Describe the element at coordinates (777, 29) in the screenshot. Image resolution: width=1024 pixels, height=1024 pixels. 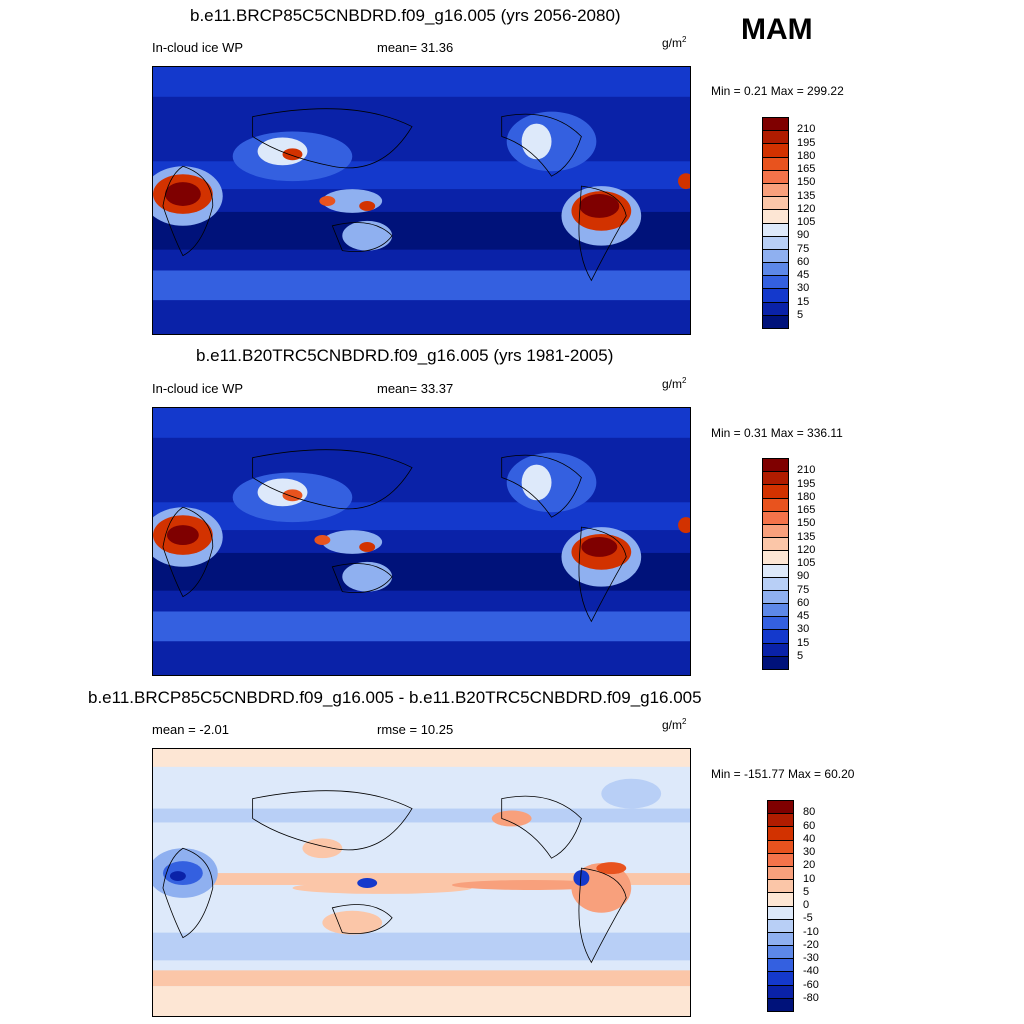
I see `season-label: MAM` at that location.